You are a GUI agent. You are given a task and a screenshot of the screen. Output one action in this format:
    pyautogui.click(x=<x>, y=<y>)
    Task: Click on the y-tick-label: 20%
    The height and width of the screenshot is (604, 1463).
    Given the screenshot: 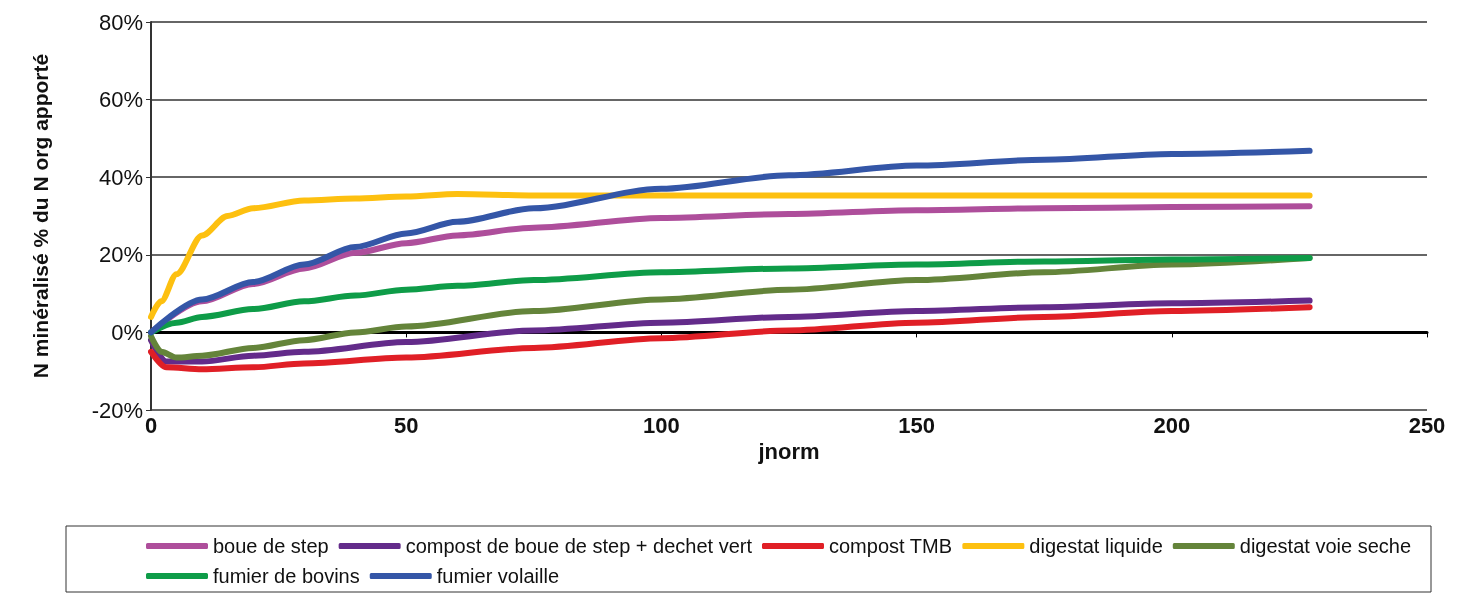 What is the action you would take?
    pyautogui.click(x=120, y=255)
    